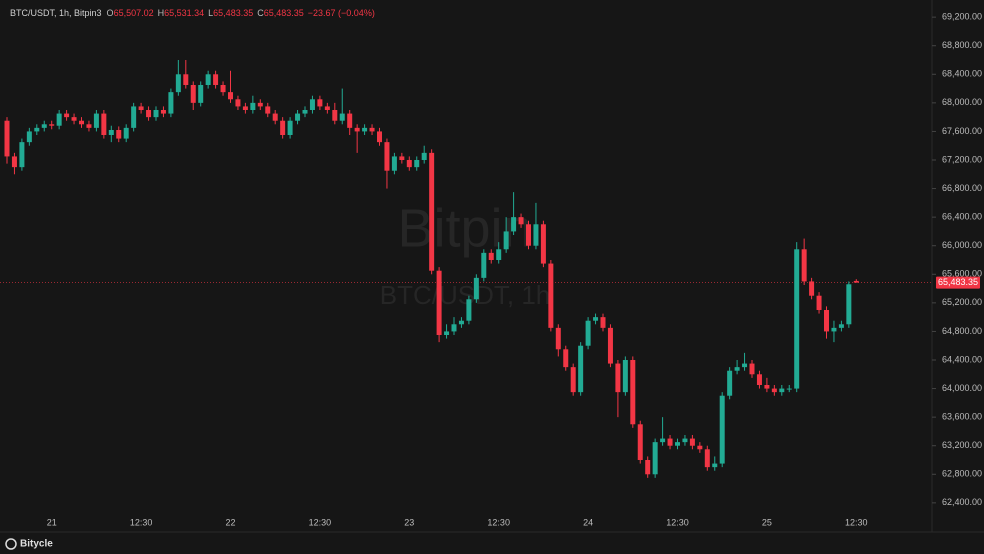  I want to click on y-tick-label: 63,600.00, so click(962, 417).